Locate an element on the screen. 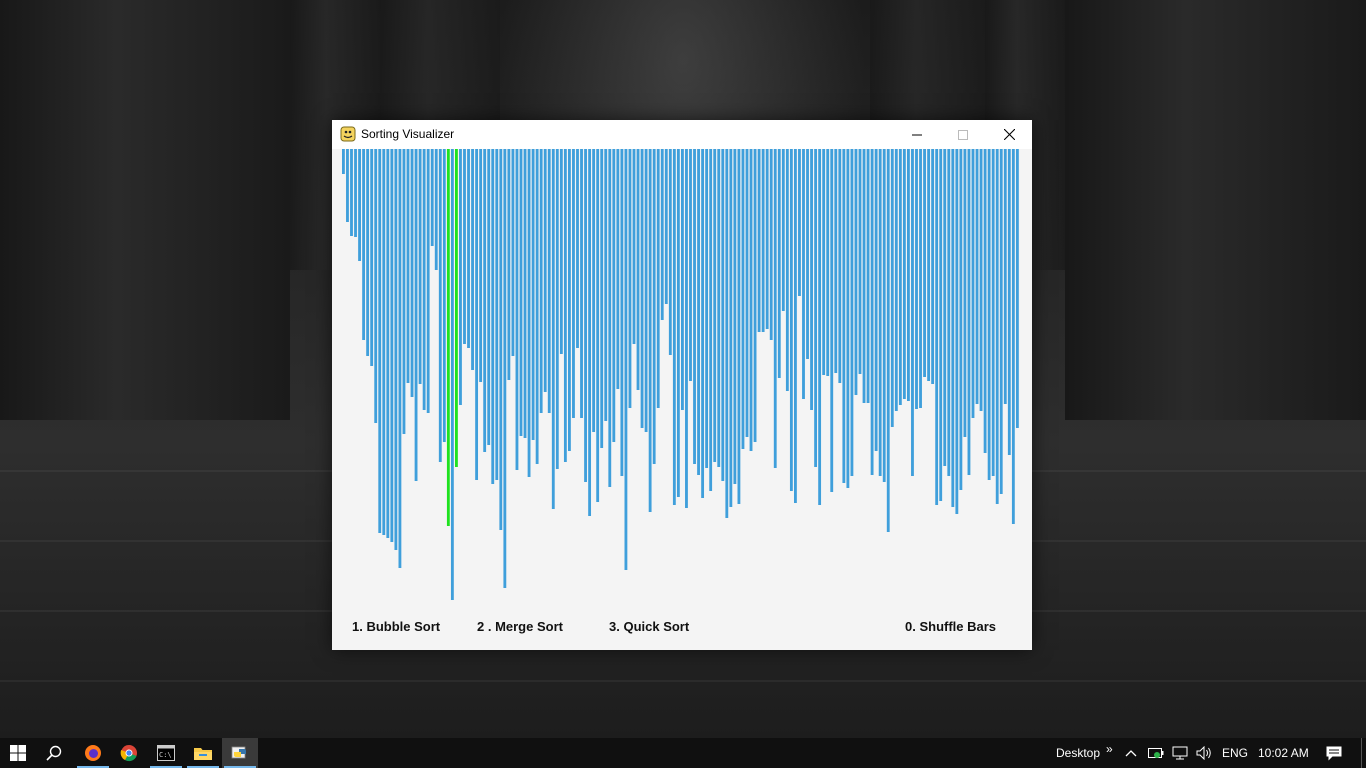 The image size is (1366, 768). desktop-toolbar-label: Desktop is located at coordinates (1078, 753).